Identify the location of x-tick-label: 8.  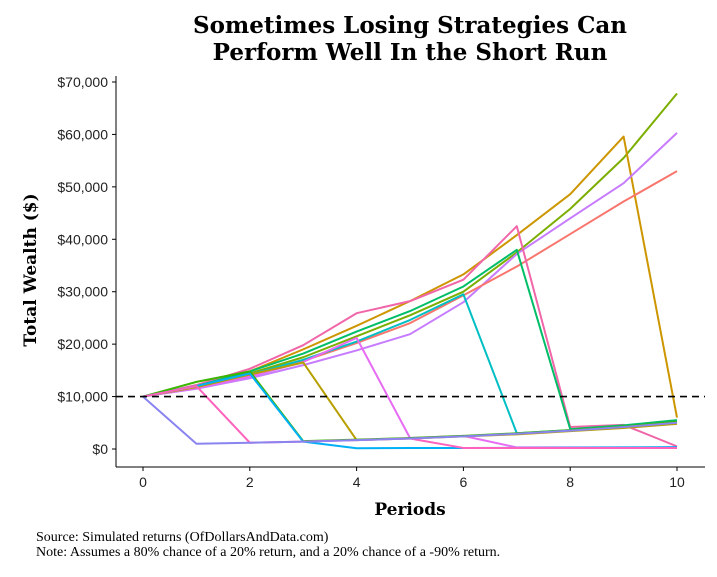
(570, 482).